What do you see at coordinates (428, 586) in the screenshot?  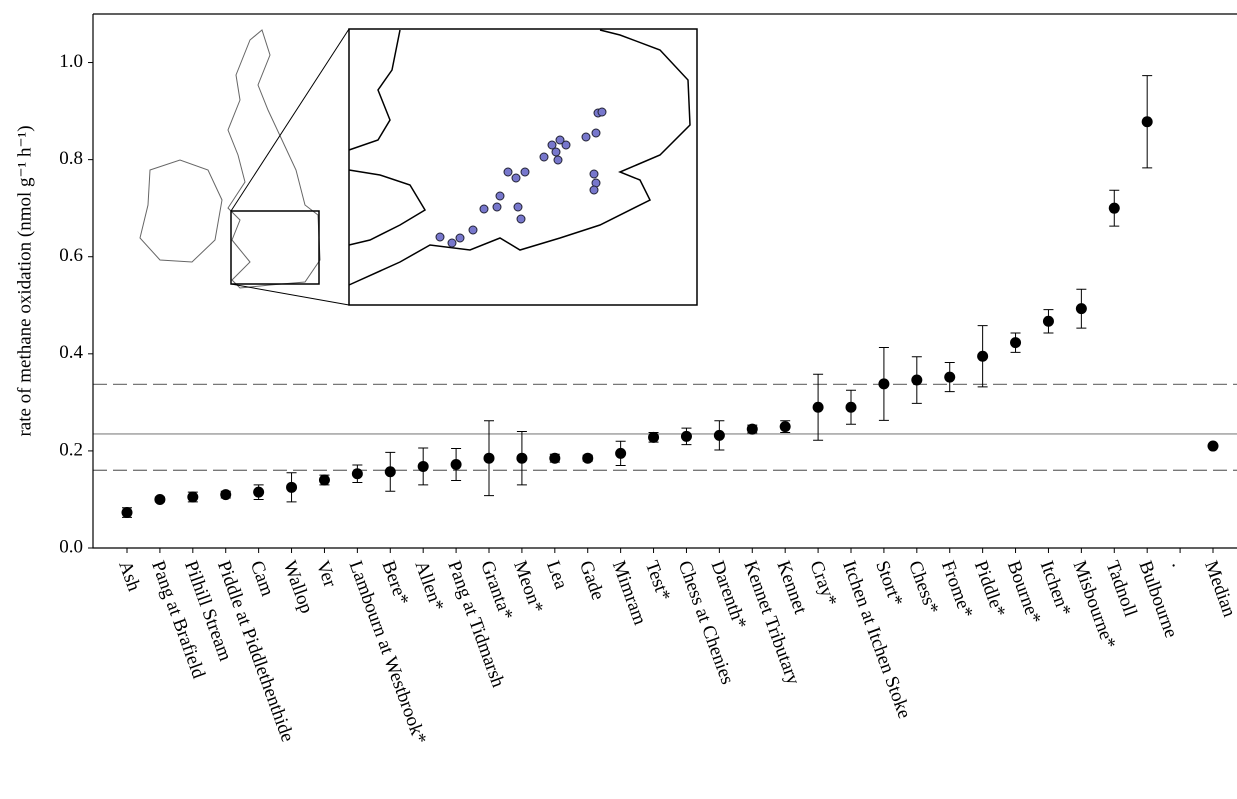 I see `x-tick-label: Allen*` at bounding box center [428, 586].